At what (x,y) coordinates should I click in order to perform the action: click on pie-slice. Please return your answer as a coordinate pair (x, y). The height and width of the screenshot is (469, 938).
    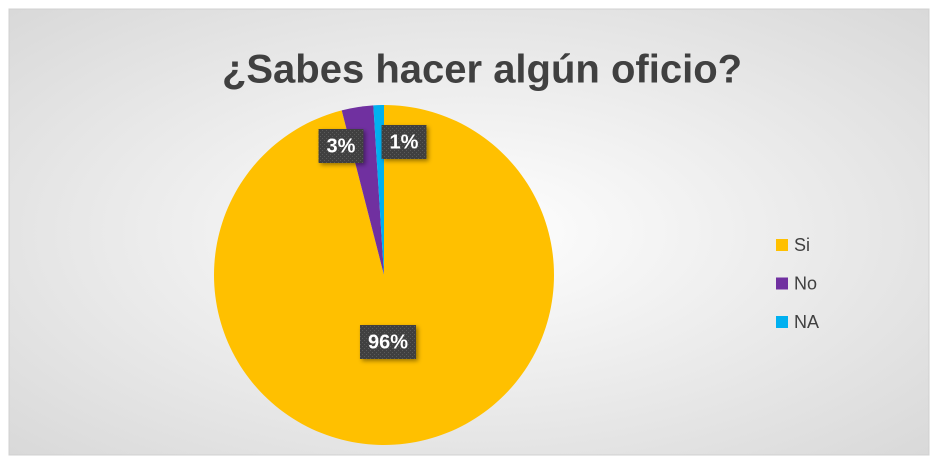
    Looking at the image, I should click on (378, 190).